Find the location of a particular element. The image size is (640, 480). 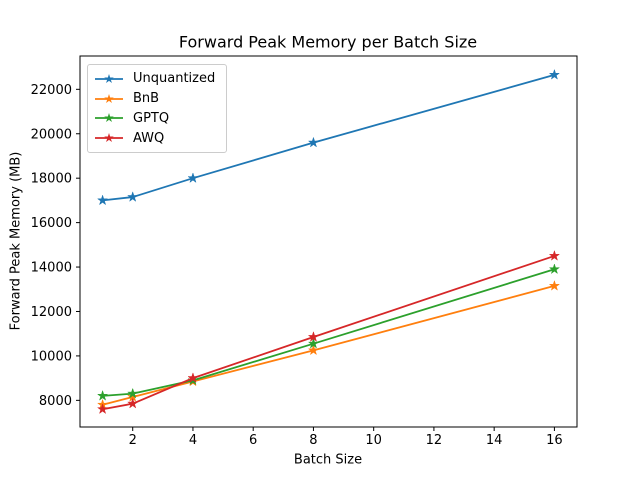

legend-item-awq: AWQ is located at coordinates (157, 138).